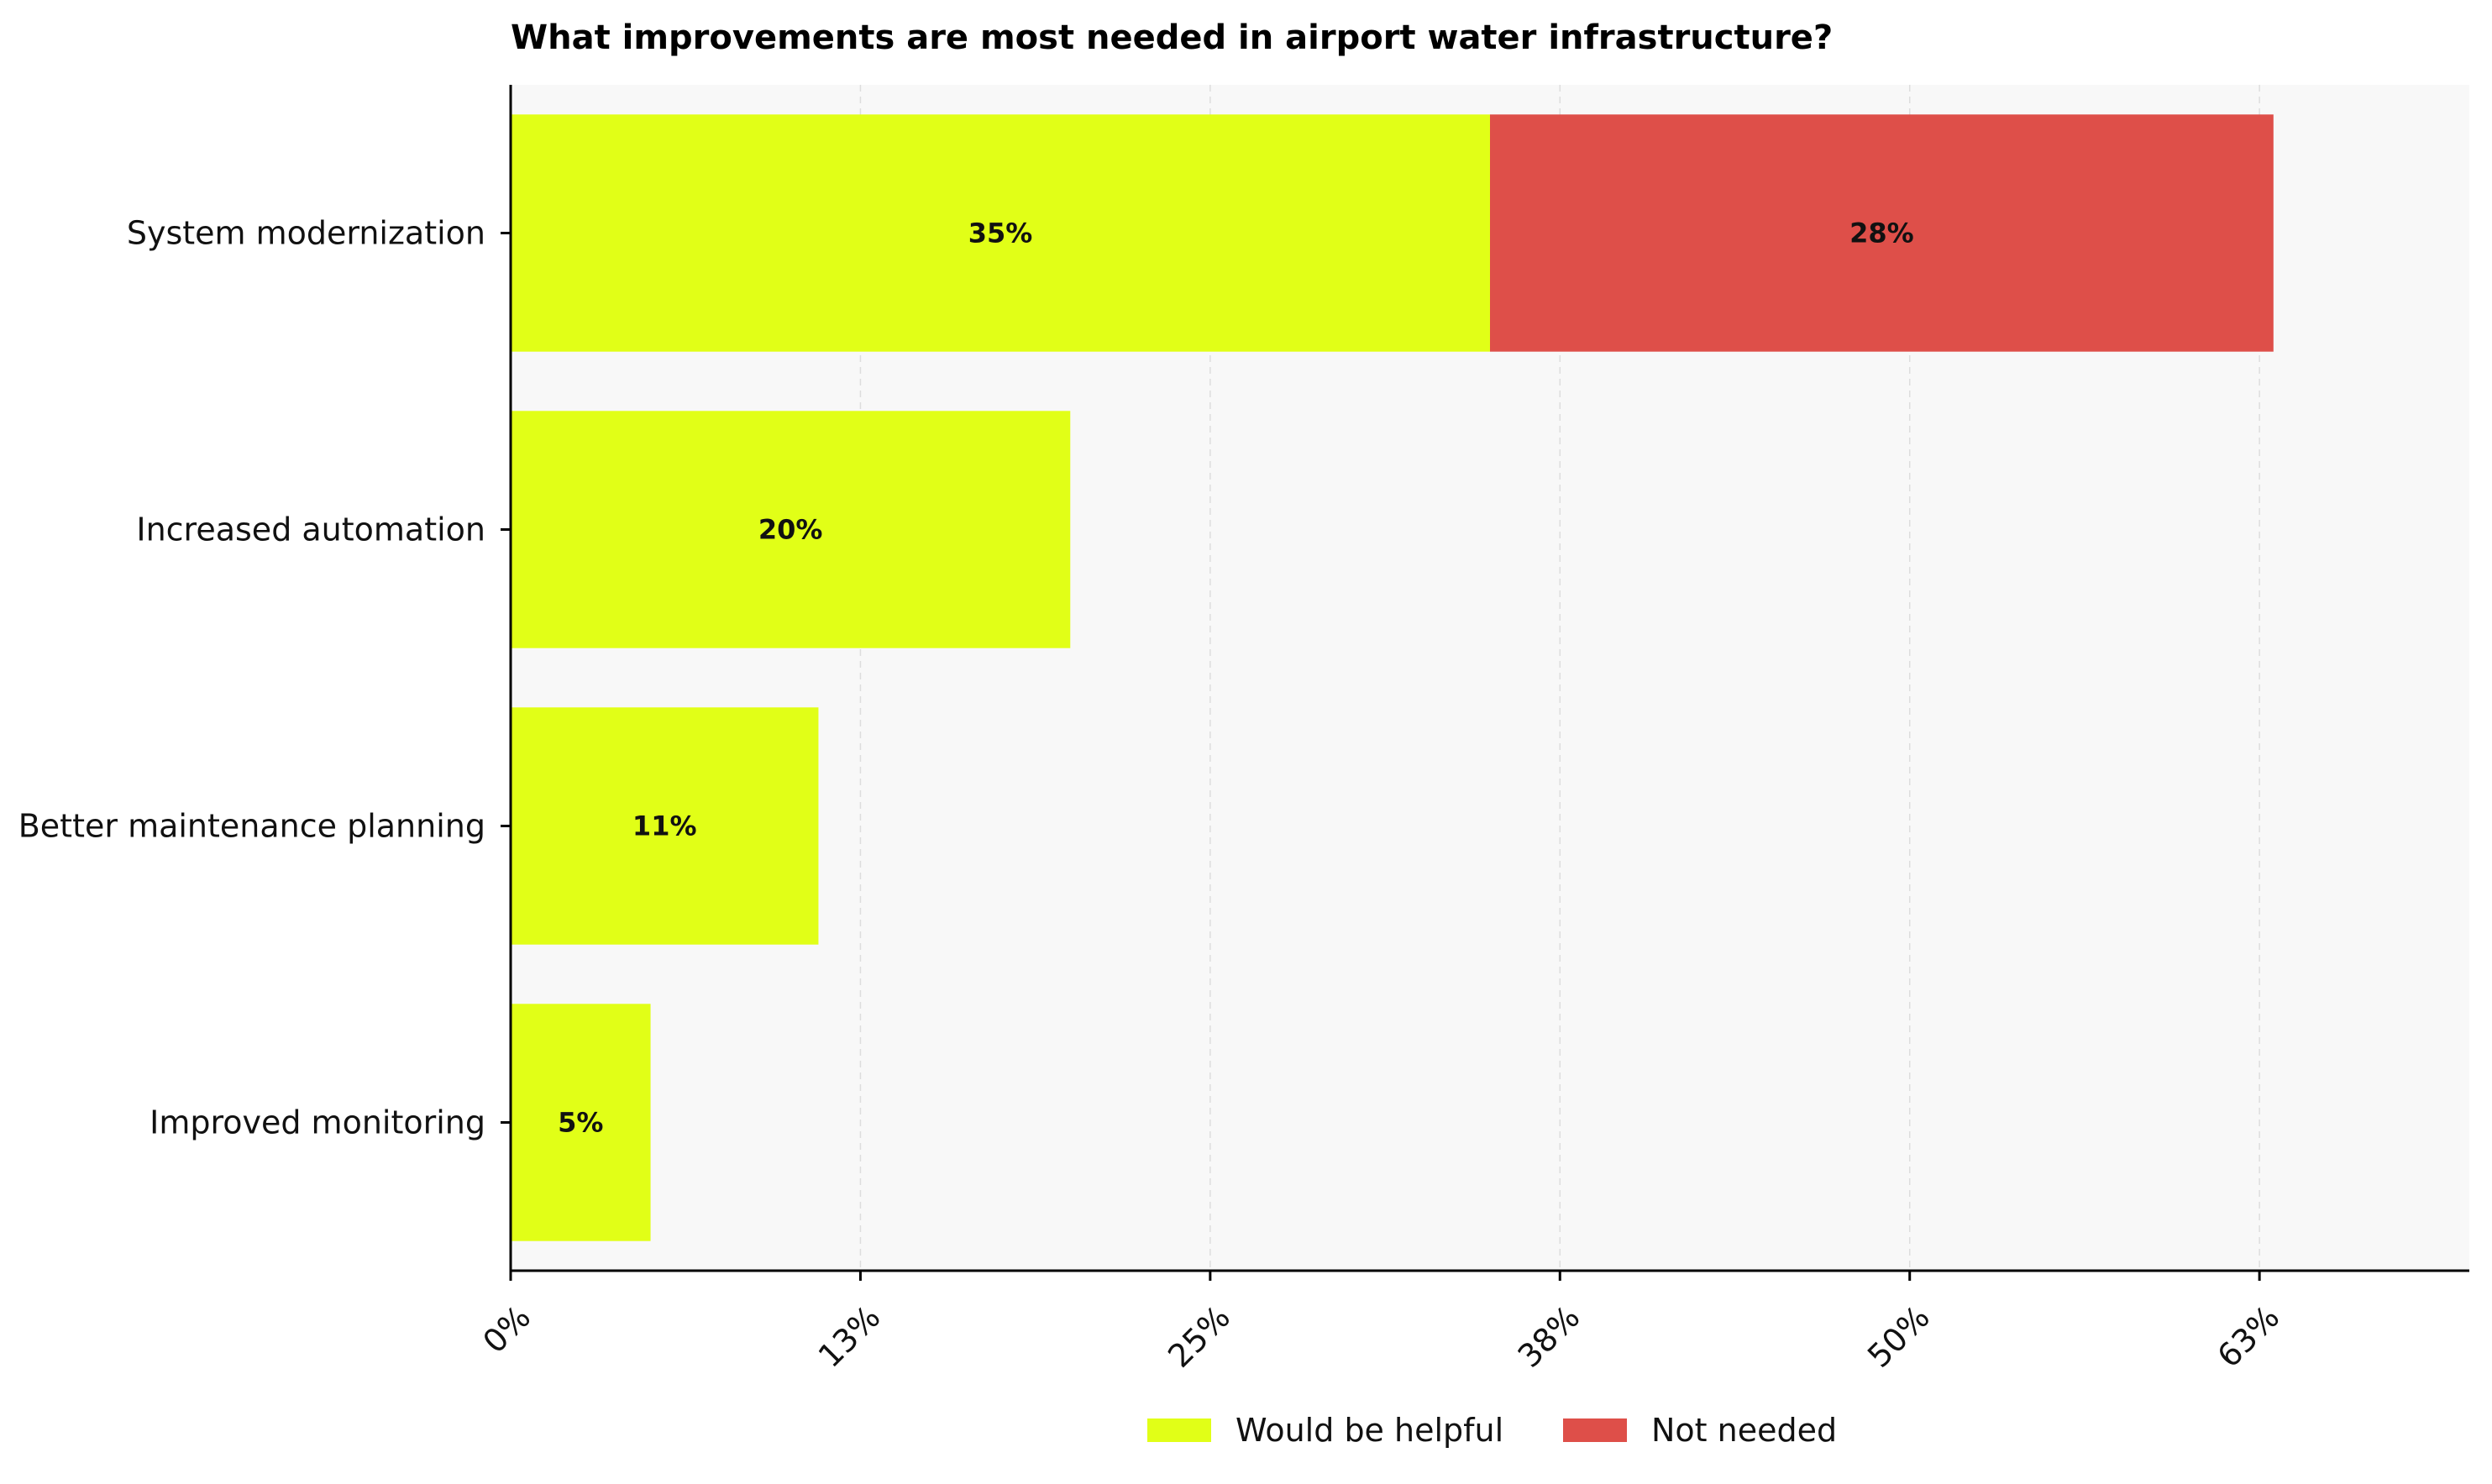 The width and height of the screenshot is (2492, 1484). Describe the element at coordinates (1899, 1337) in the screenshot. I see `x-tick-label: 50%` at that location.